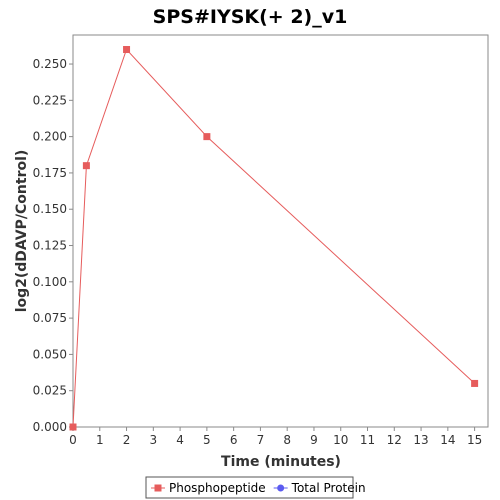 Image resolution: width=500 pixels, height=500 pixels. I want to click on x-tick-label: 9, so click(314, 440).